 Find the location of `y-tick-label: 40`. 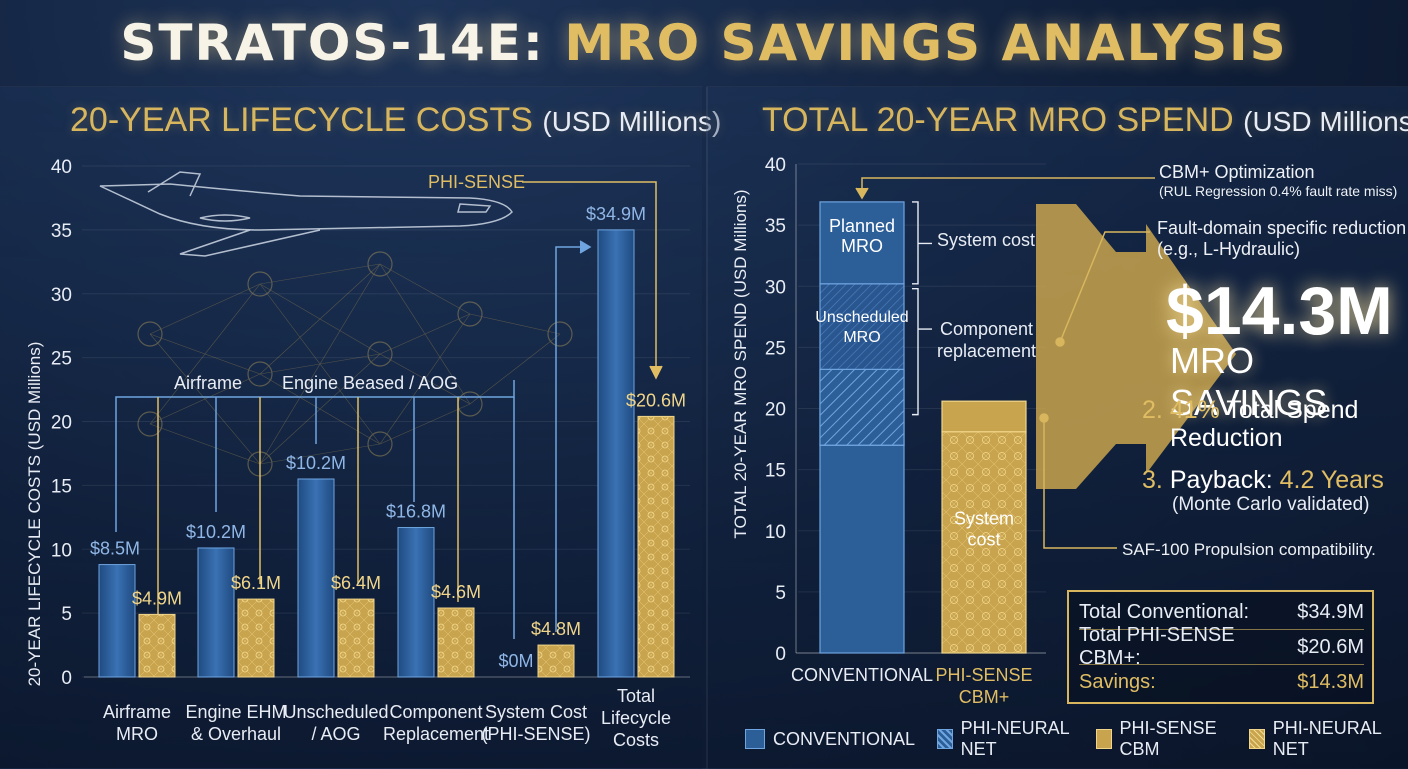

y-tick-label: 40 is located at coordinates (61, 167).